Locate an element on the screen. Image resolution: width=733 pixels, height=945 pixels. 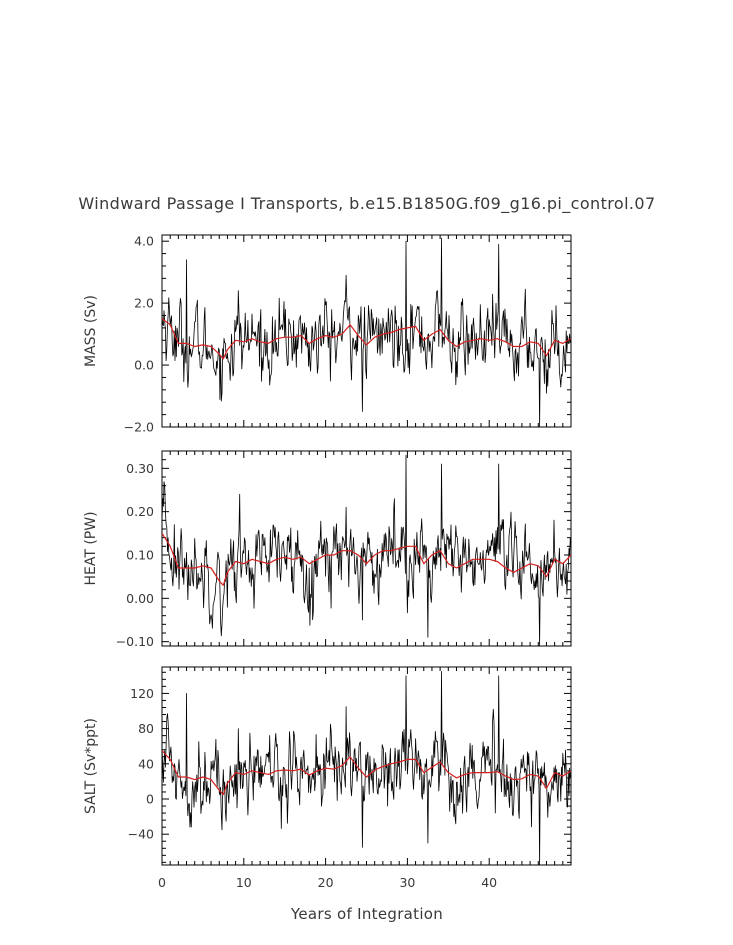
series-running-mean-salt is located at coordinates (366, 773).